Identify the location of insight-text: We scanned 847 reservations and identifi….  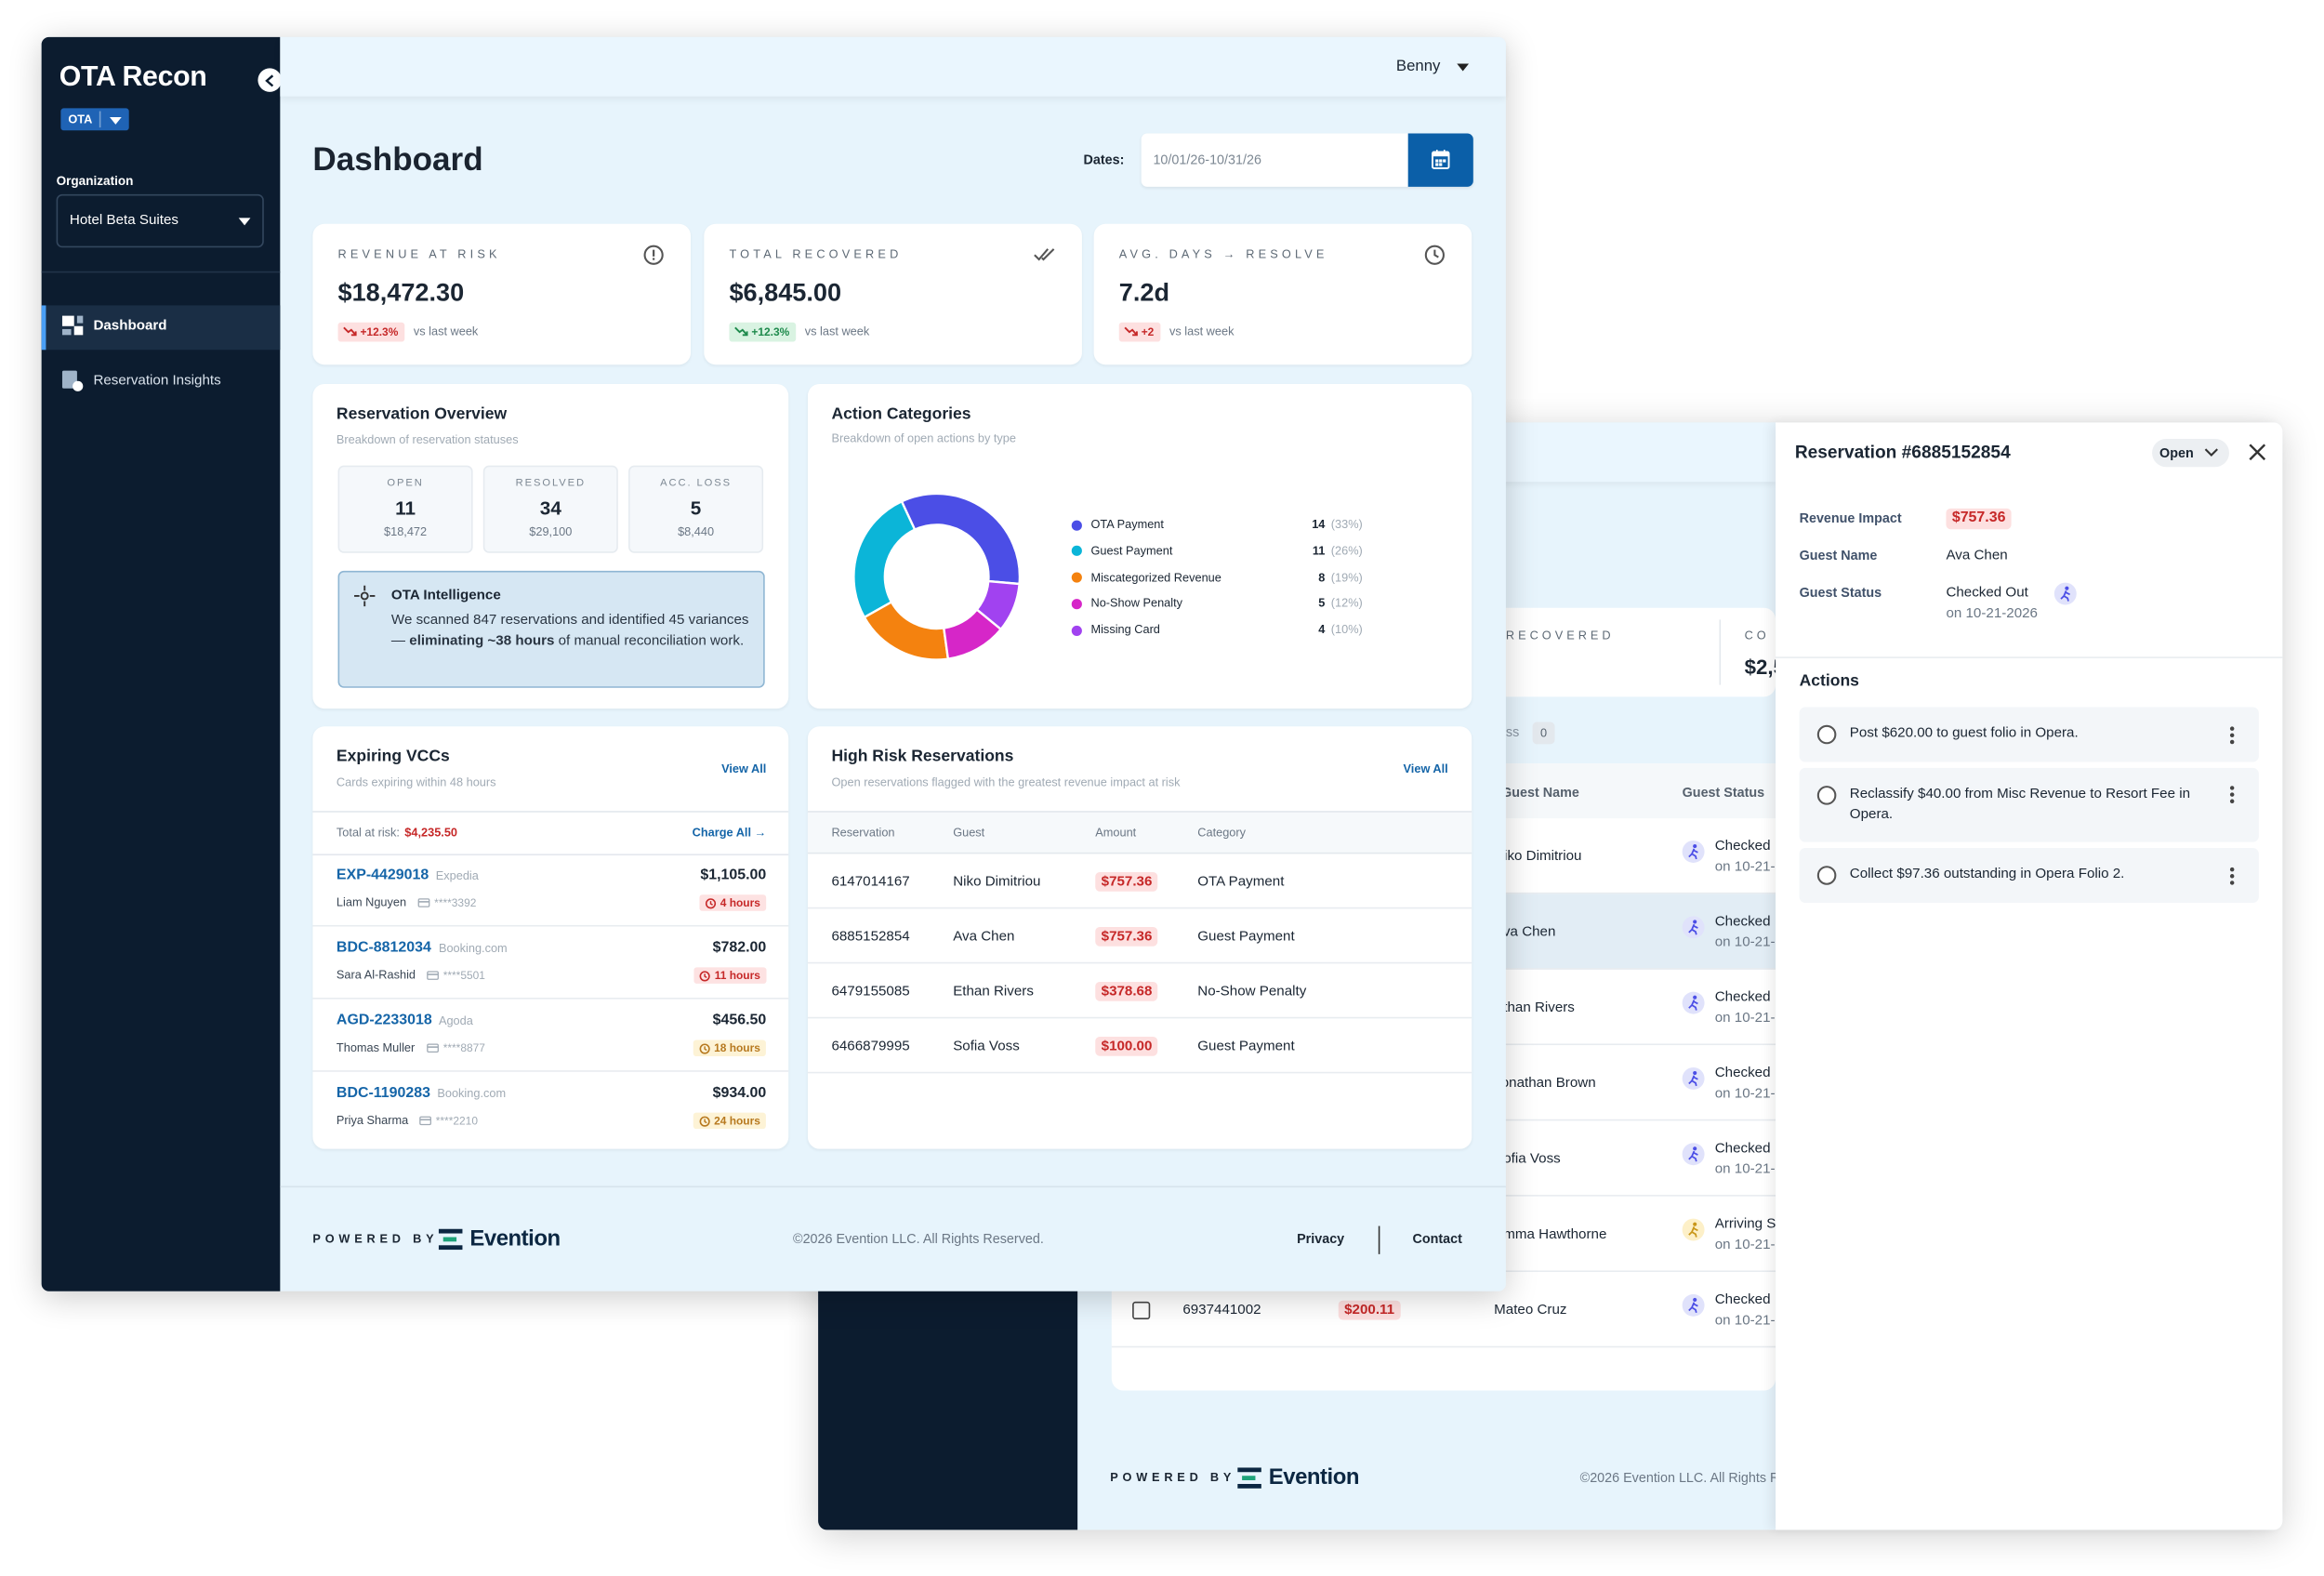
(573, 632).